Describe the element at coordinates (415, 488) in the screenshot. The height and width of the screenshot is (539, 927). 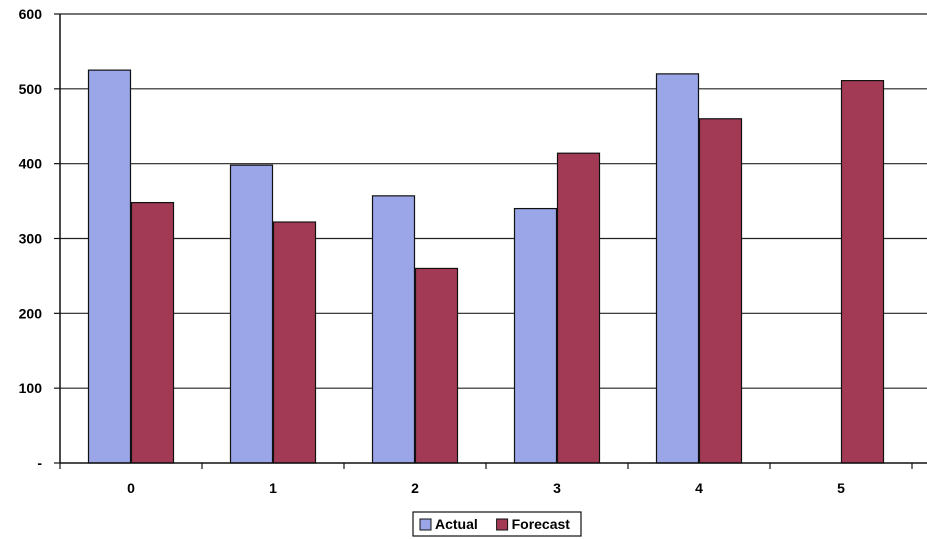
I see `x-tick-label-2: 2` at that location.